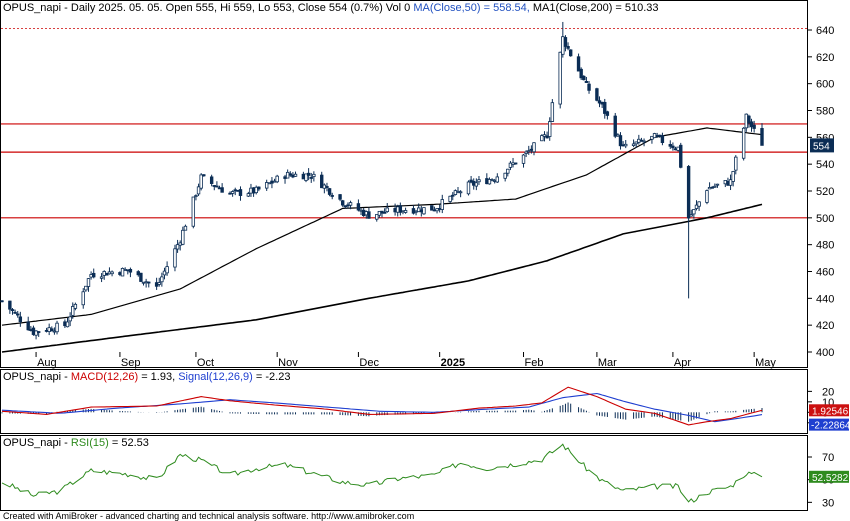  Describe the element at coordinates (205, 363) in the screenshot. I see `month-label: Oct` at that location.